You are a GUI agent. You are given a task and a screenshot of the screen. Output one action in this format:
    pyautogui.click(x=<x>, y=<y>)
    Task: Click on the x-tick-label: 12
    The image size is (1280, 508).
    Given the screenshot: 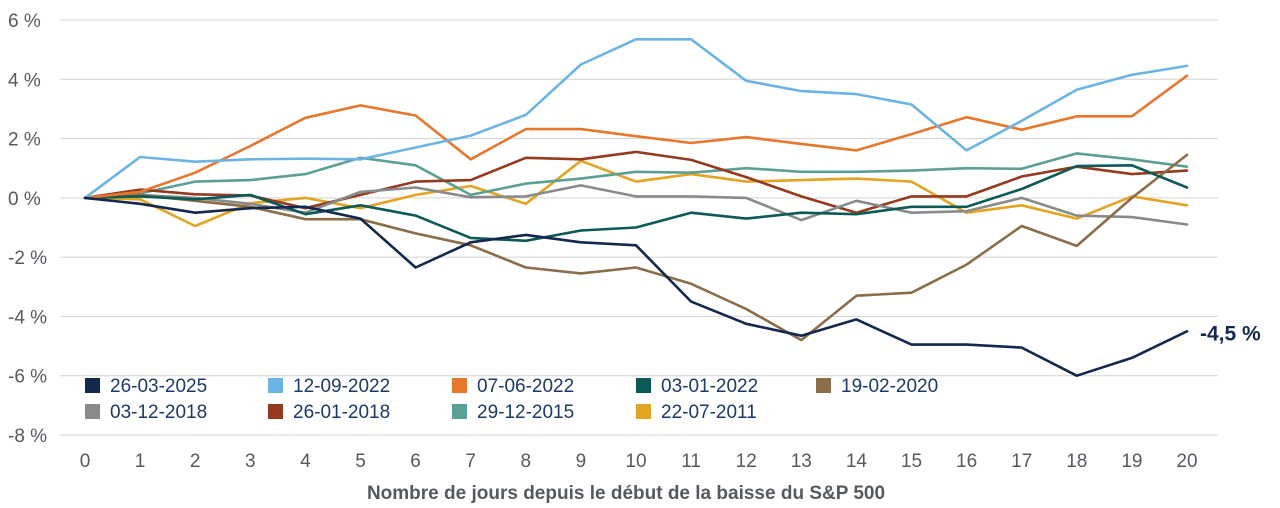 What is the action you would take?
    pyautogui.click(x=746, y=461)
    